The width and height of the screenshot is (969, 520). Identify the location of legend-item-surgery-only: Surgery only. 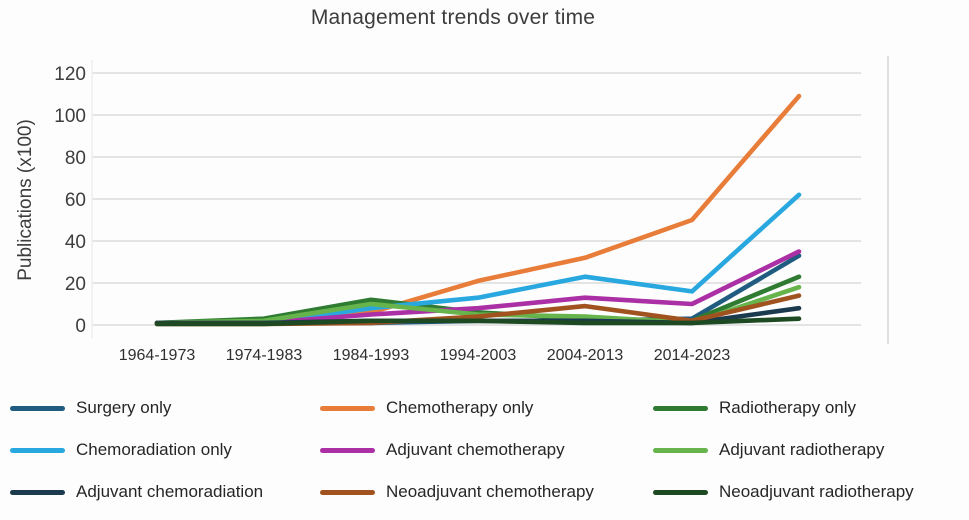
(90, 408).